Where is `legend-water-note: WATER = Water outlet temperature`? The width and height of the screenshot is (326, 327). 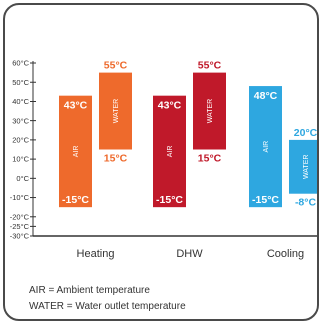 legend-water-note: WATER = Water outlet temperature is located at coordinates (107, 306).